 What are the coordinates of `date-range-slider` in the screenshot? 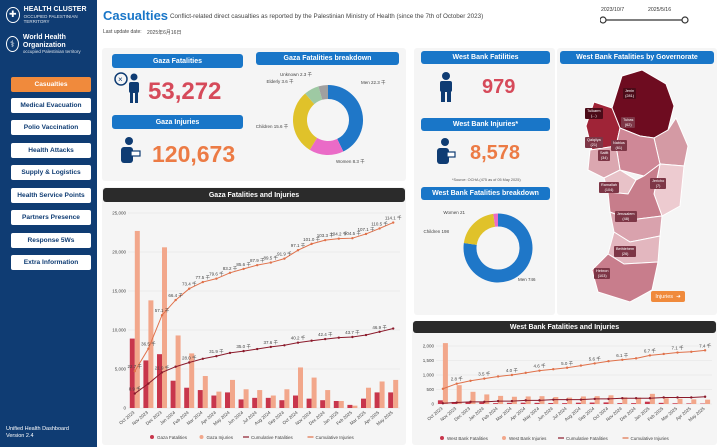 It's located at (645, 20).